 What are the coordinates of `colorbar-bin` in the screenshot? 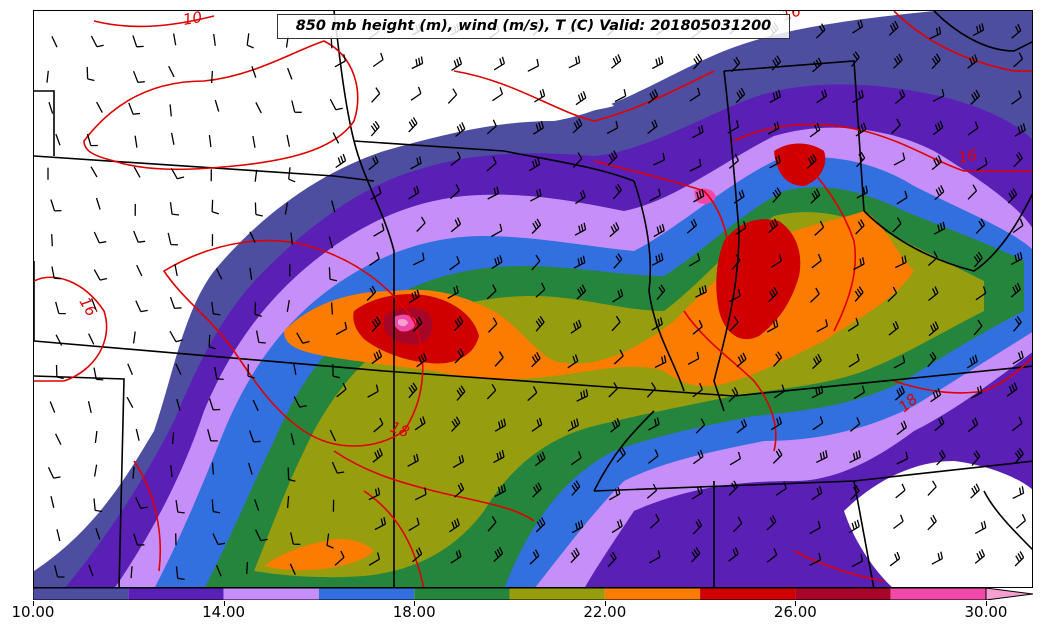 It's located at (81, 594).